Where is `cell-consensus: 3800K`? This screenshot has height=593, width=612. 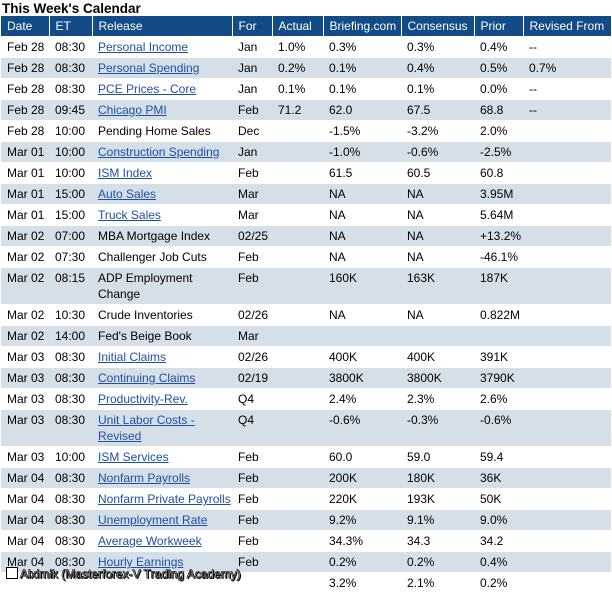
cell-consensus: 3800K is located at coordinates (437, 378).